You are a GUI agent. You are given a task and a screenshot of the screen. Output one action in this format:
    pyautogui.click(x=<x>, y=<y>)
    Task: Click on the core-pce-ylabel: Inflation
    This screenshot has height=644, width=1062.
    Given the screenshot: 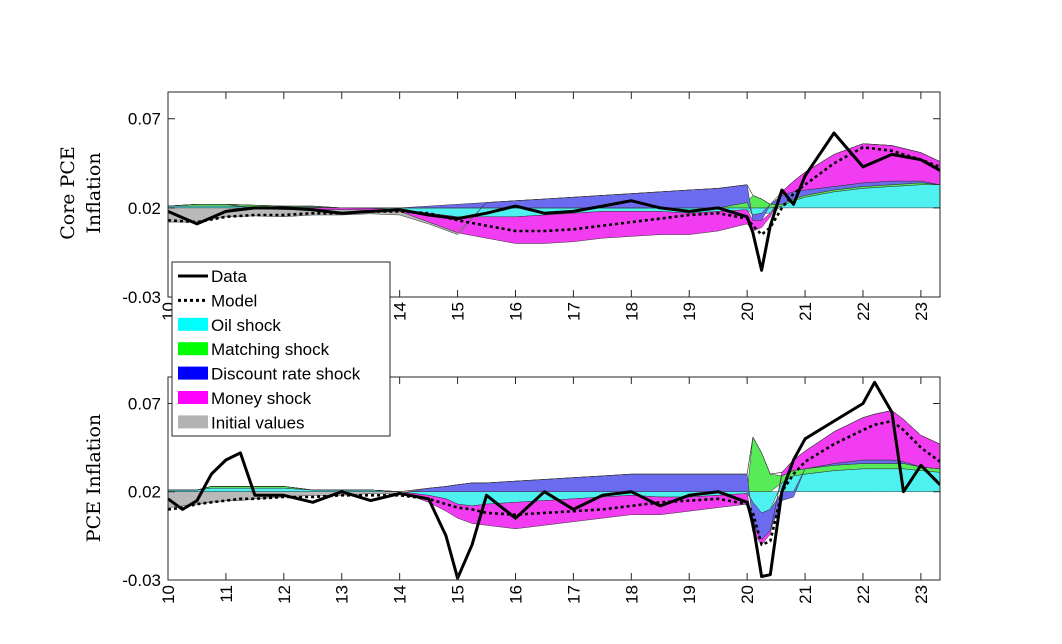 What is the action you would take?
    pyautogui.click(x=94, y=192)
    